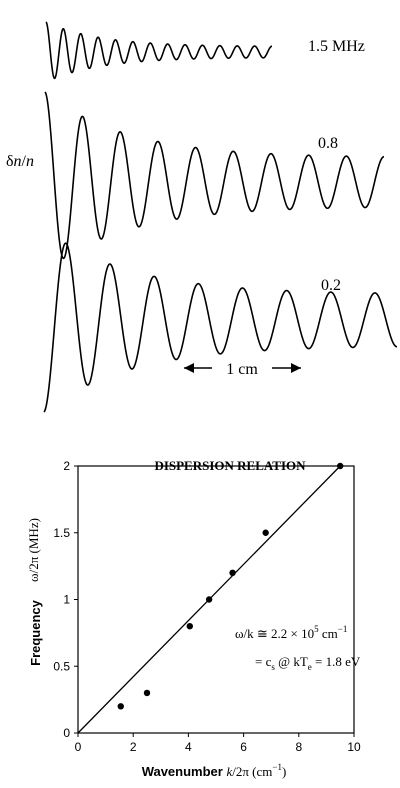 Image resolution: width=400 pixels, height=788 pixels. I want to click on annotation-line-1-sup: 5, so click(316, 629).